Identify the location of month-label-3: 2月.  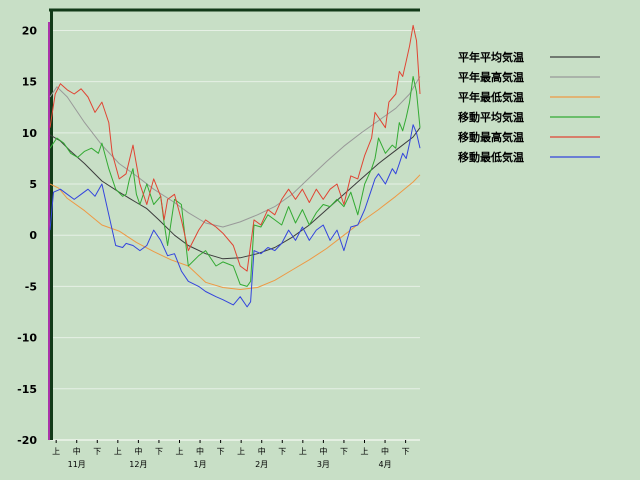
(261, 464).